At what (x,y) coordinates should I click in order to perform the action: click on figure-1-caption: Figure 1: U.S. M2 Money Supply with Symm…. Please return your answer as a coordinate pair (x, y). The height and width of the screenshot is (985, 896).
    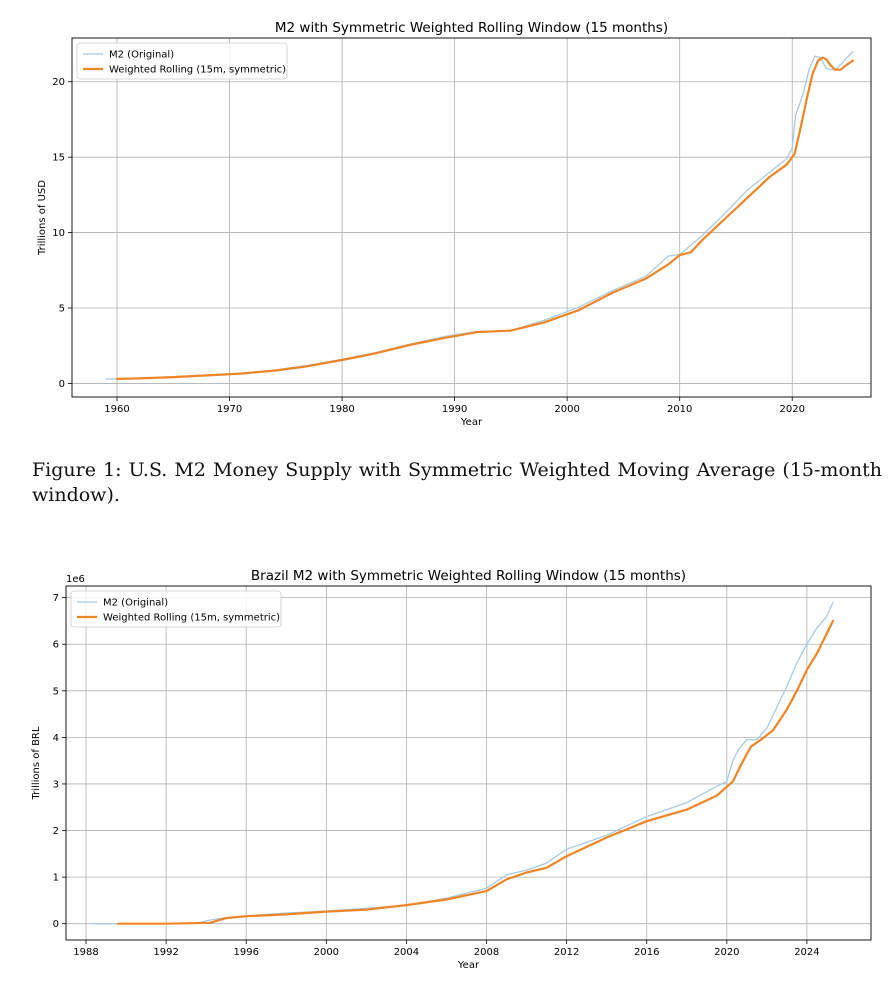
    Looking at the image, I should click on (457, 483).